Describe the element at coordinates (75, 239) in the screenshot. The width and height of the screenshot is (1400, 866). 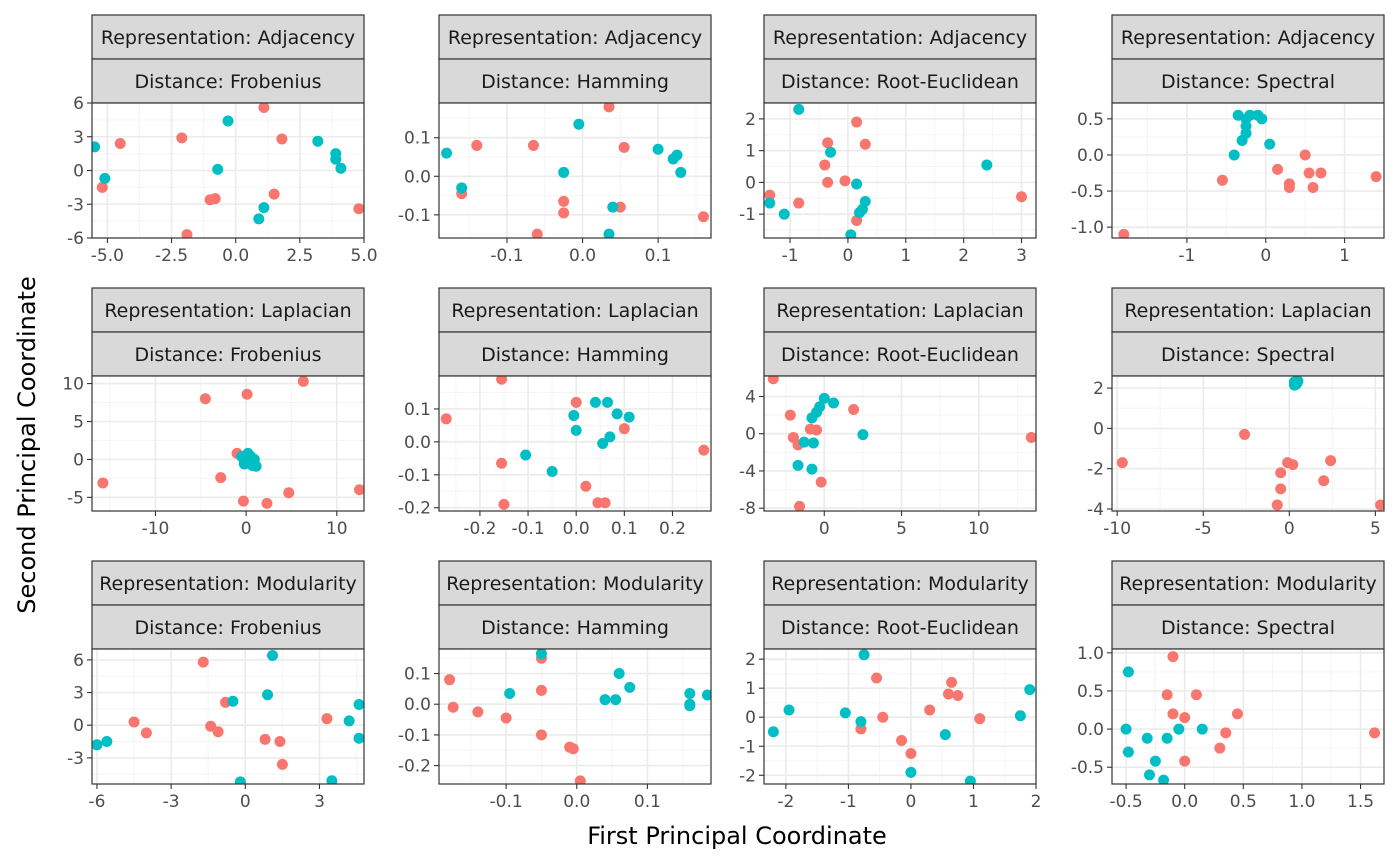
I see `y-tick-label: -6` at that location.